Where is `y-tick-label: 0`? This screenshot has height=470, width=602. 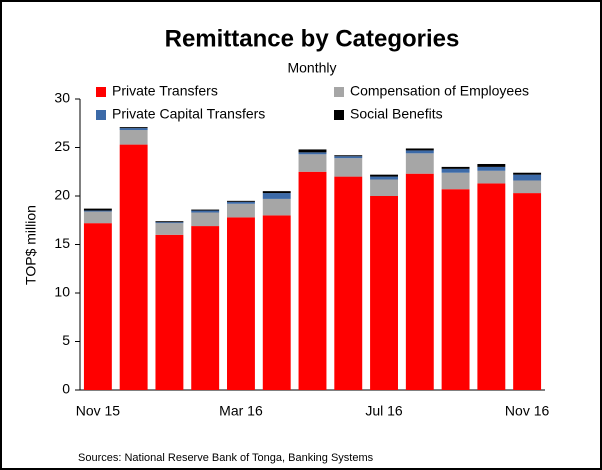 y-tick-label: 0 is located at coordinates (66, 389).